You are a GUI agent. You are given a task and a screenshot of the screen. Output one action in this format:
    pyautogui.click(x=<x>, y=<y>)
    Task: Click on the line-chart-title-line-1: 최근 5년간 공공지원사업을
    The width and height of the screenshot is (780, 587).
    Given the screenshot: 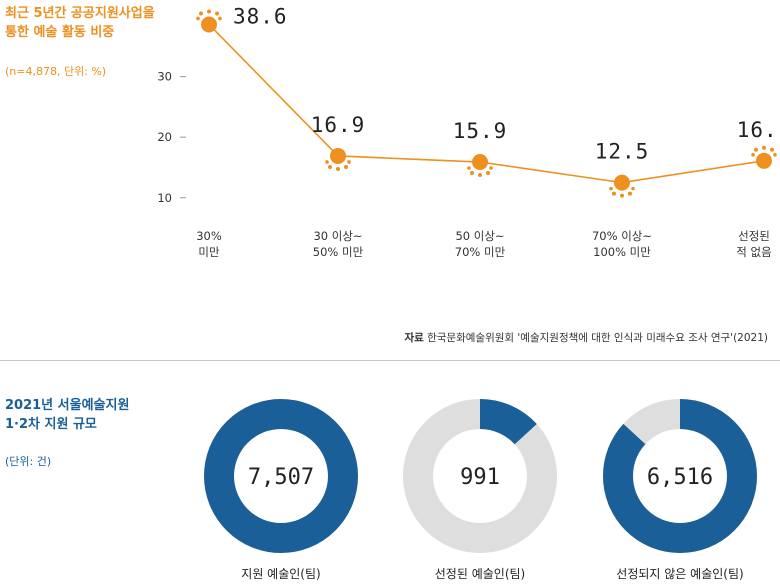 What is the action you would take?
    pyautogui.click(x=80, y=13)
    